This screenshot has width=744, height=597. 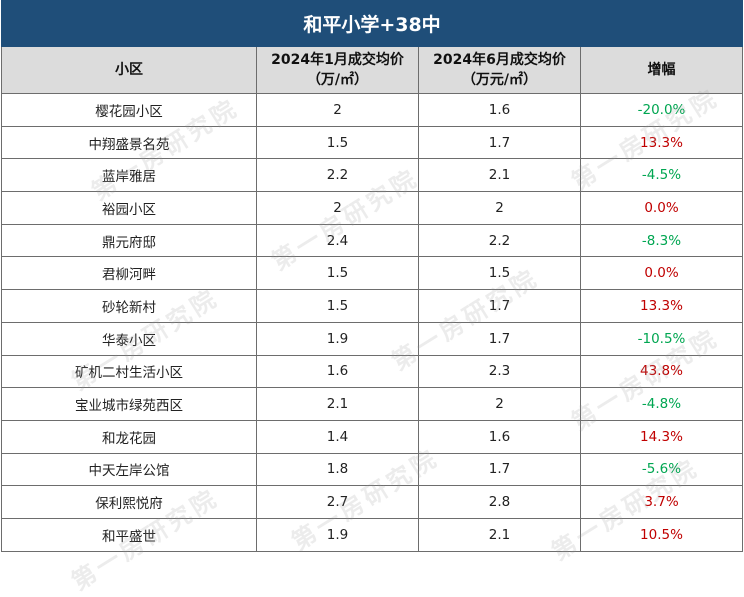 What do you see at coordinates (129, 208) in the screenshot?
I see `community-cell: 裕园小区` at bounding box center [129, 208].